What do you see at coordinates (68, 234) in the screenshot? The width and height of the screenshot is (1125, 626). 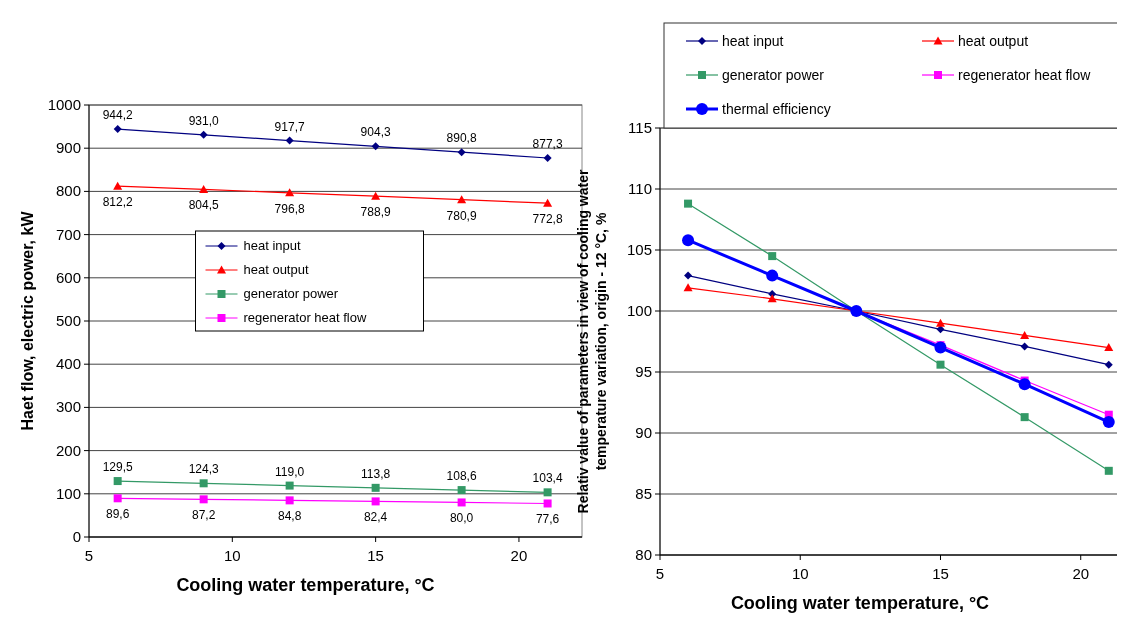 I see `y-tick-label: 700` at bounding box center [68, 234].